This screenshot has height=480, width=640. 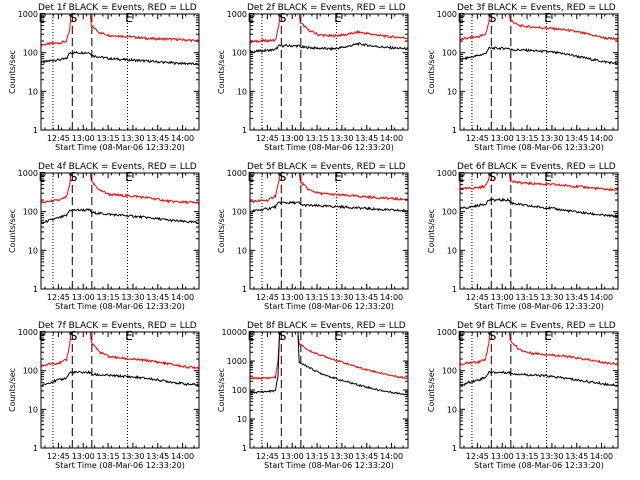 What do you see at coordinates (326, 326) in the screenshot?
I see `chart-title: Det 8f BLACK = Events, RED = LLD` at bounding box center [326, 326].